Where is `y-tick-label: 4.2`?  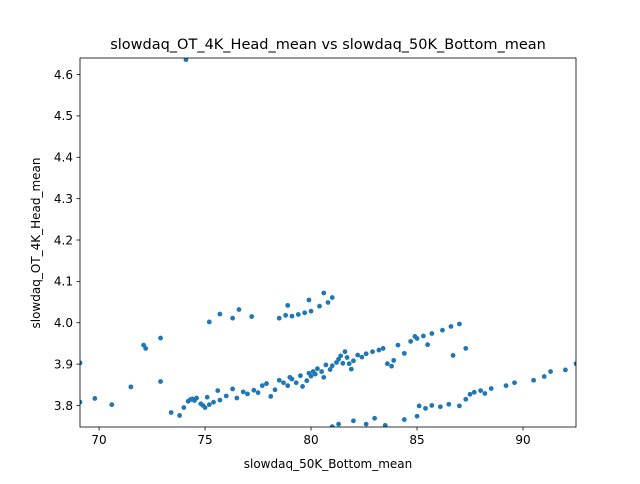
y-tick-label: 4.2 is located at coordinates (63, 240).